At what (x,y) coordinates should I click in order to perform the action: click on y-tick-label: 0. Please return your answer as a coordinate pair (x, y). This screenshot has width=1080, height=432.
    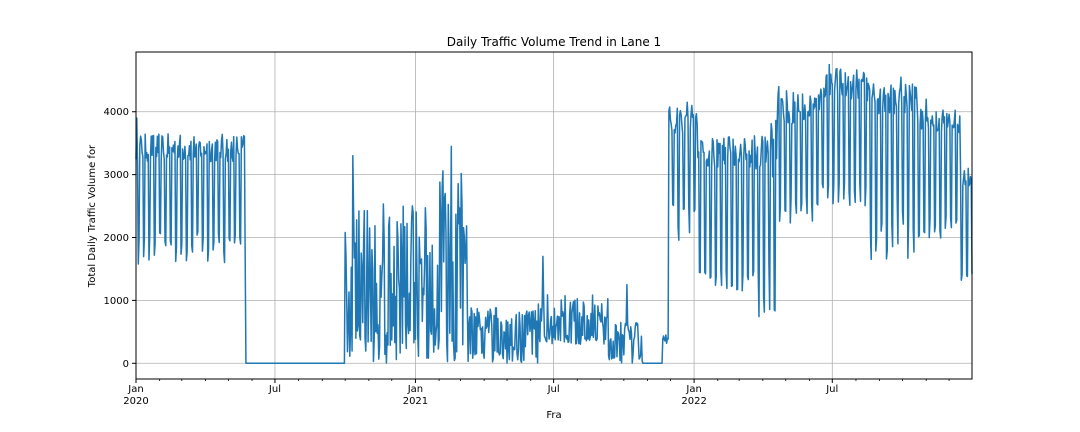
    Looking at the image, I should click on (126, 364).